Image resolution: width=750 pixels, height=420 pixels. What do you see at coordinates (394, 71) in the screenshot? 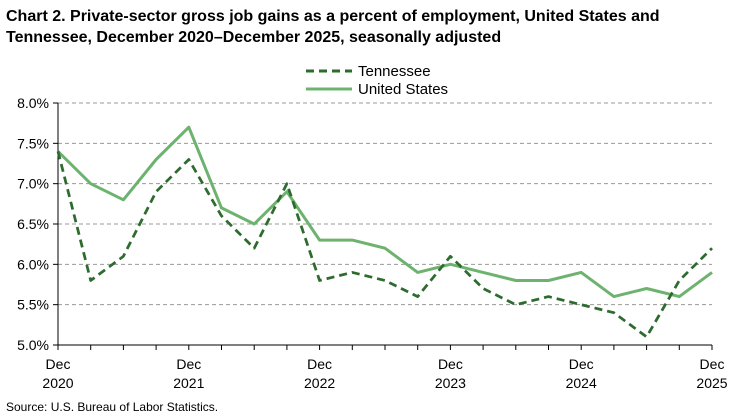
I see `legend-label: Tennessee` at bounding box center [394, 71].